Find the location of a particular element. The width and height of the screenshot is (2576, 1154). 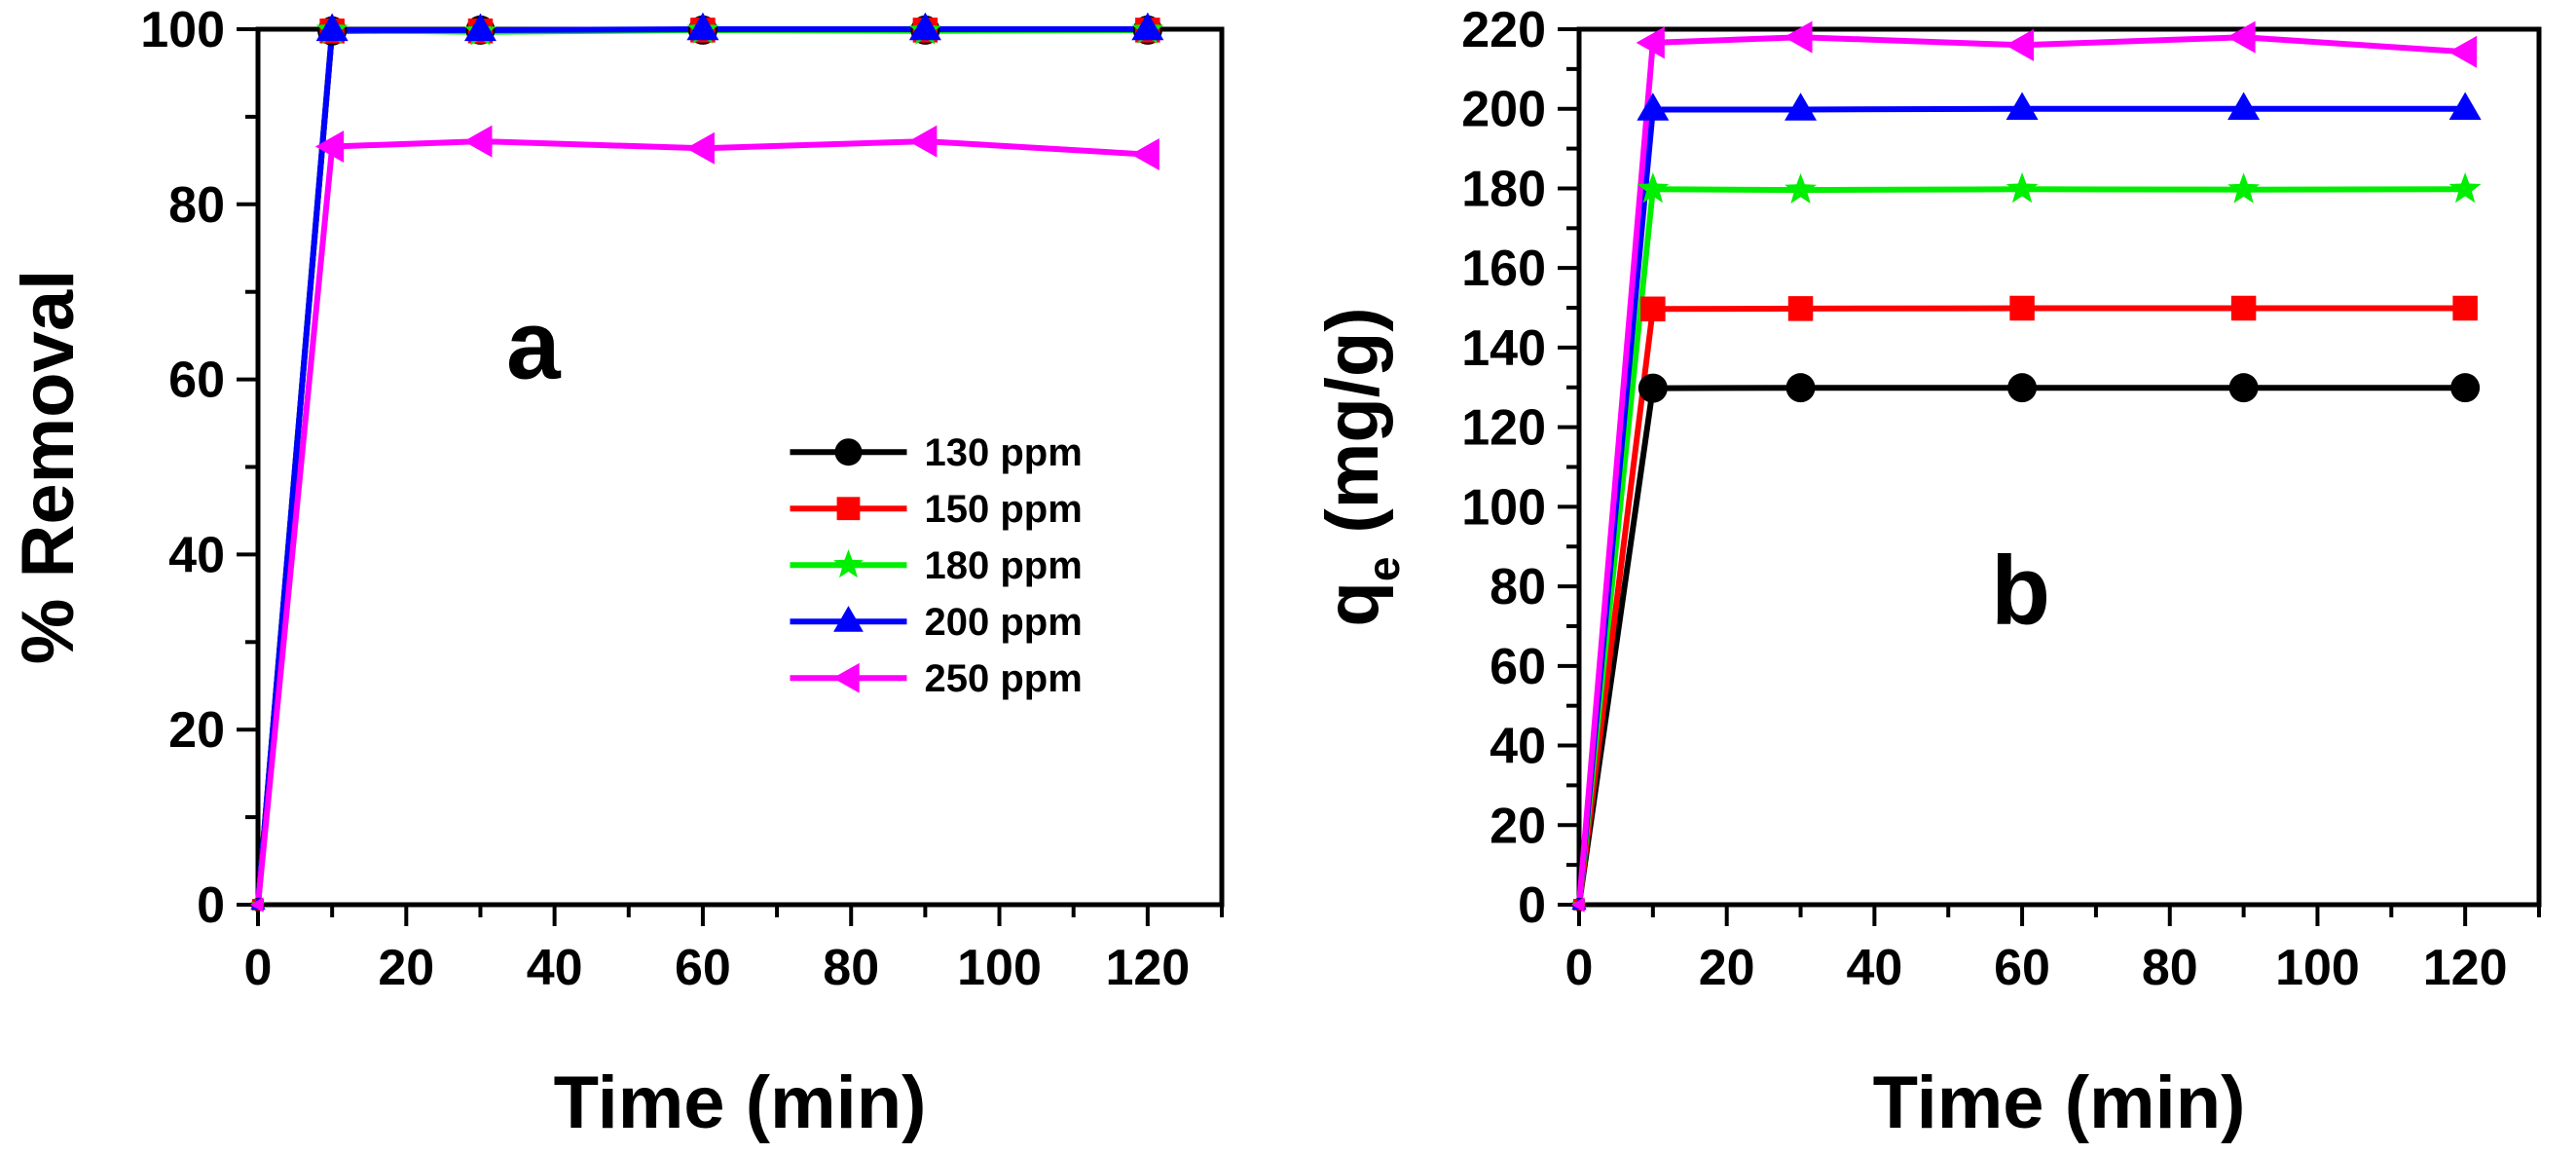

y-axis-title-unit: (mg/g) is located at coordinates (1352, 420).